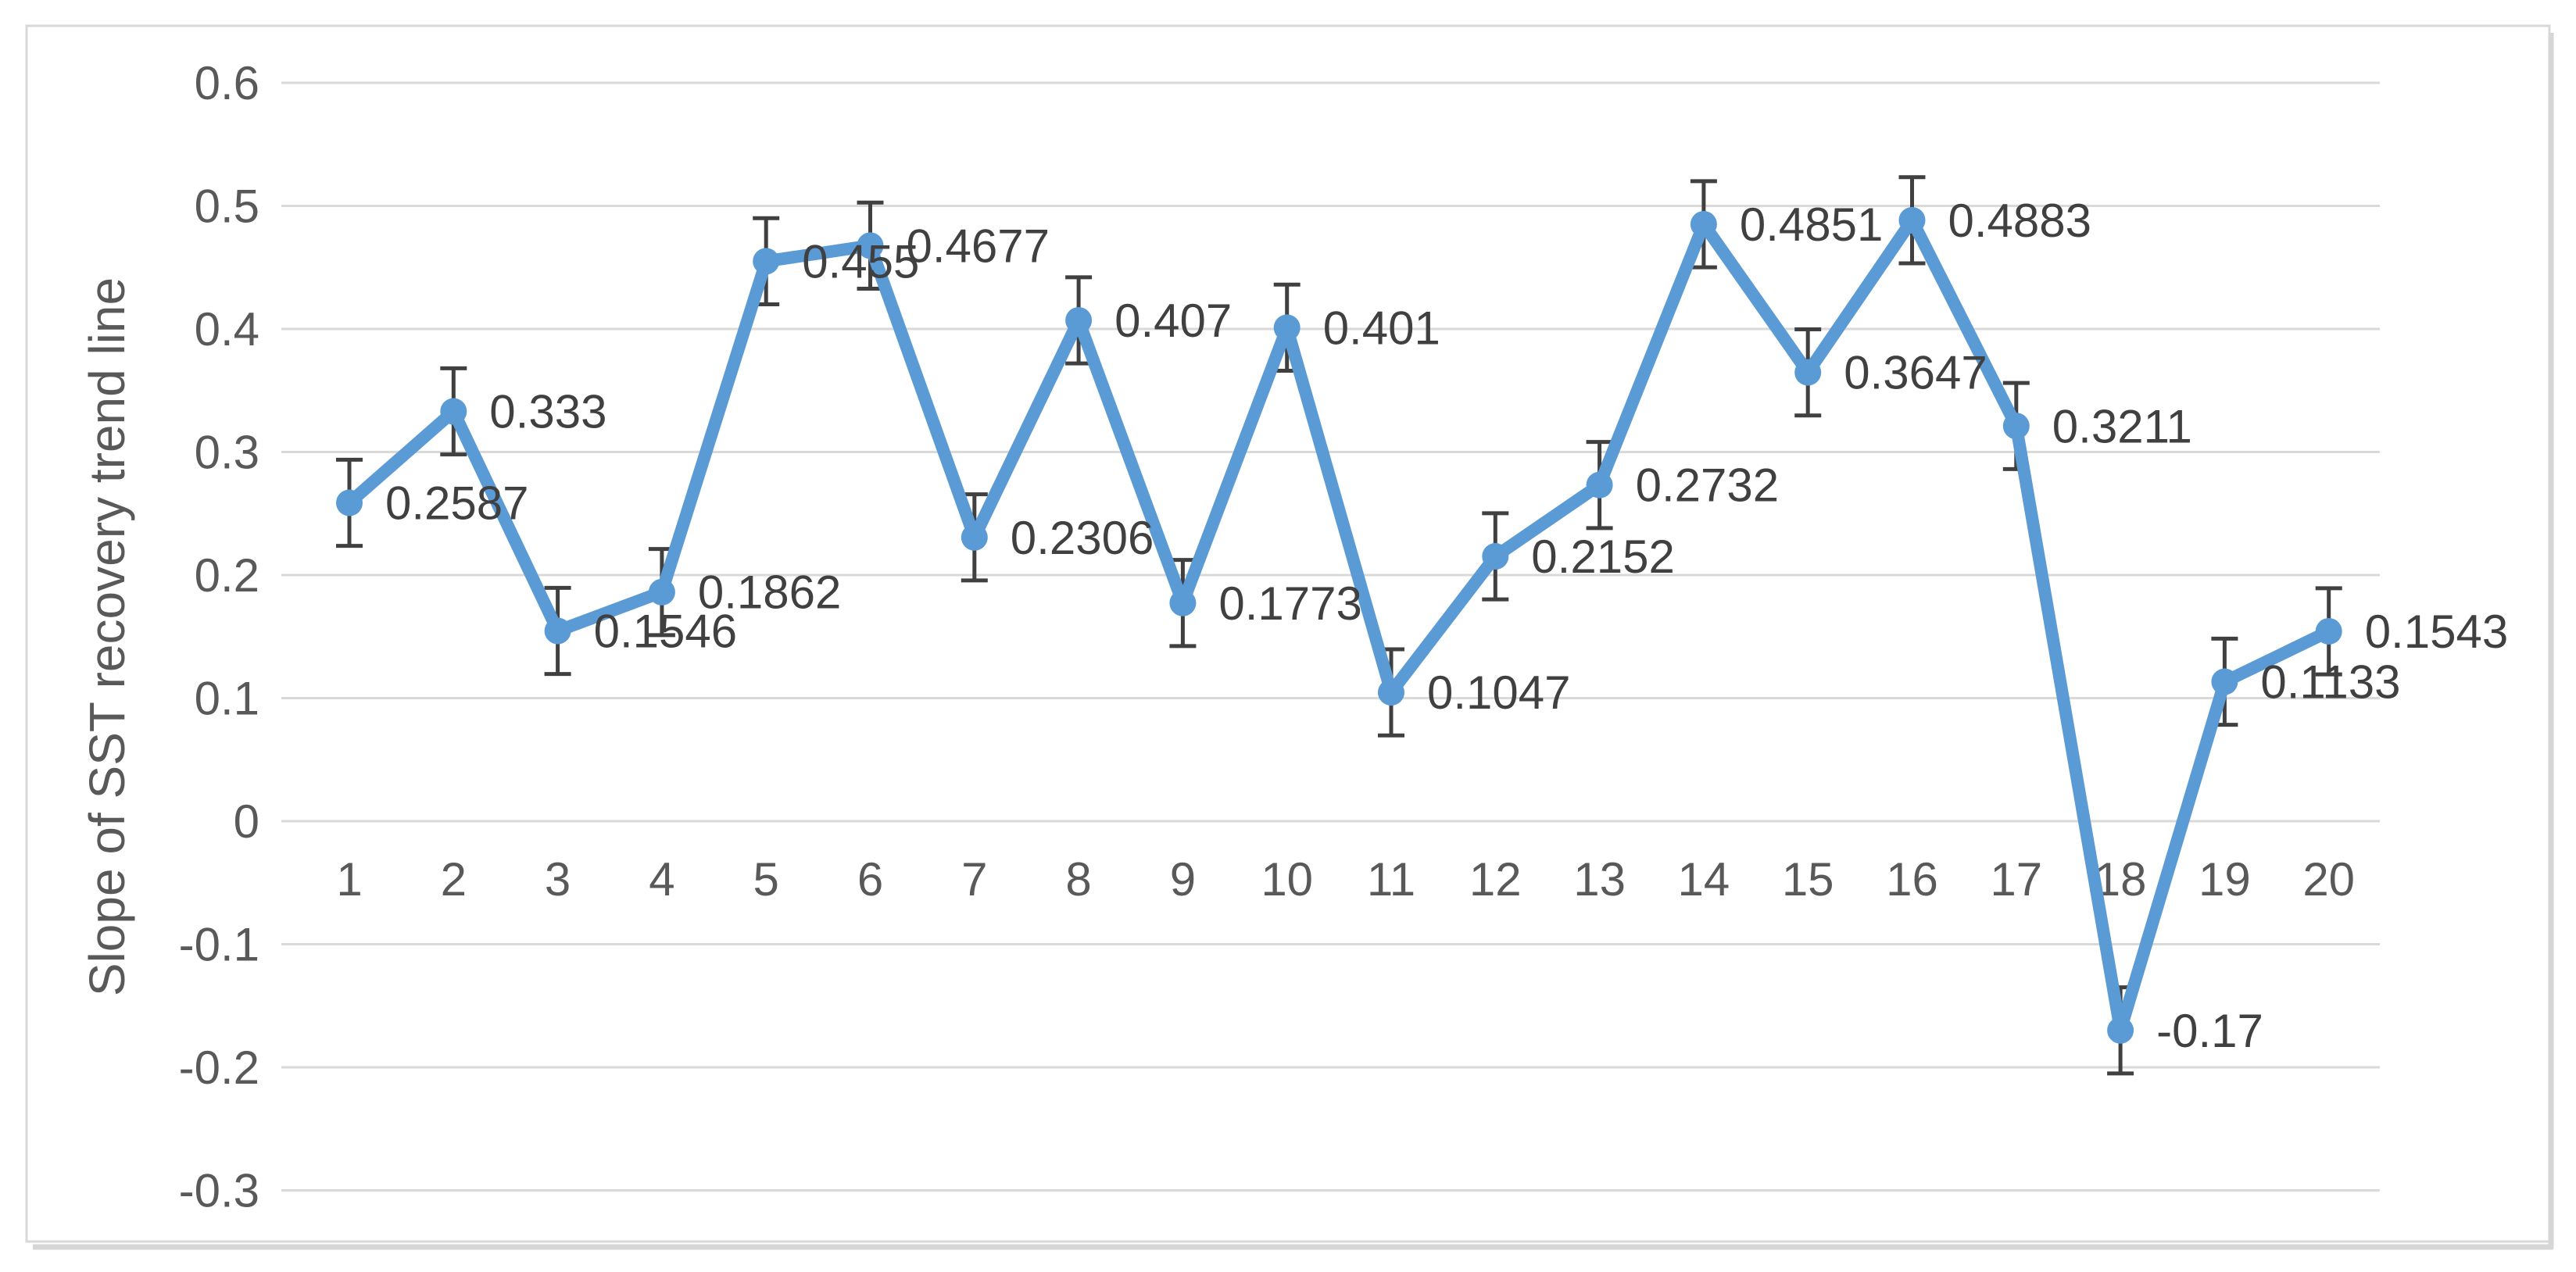 The width and height of the screenshot is (2576, 1272). What do you see at coordinates (2225, 880) in the screenshot?
I see `x-tick-label: 19` at bounding box center [2225, 880].